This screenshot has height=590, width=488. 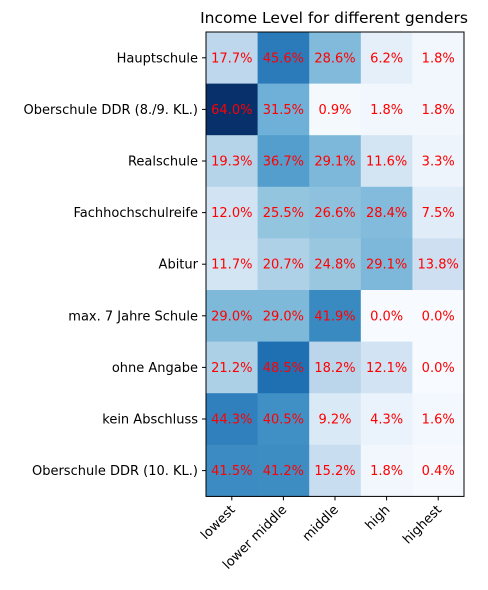 What do you see at coordinates (231, 110) in the screenshot?
I see `cell-value-label: 64.0%` at bounding box center [231, 110].